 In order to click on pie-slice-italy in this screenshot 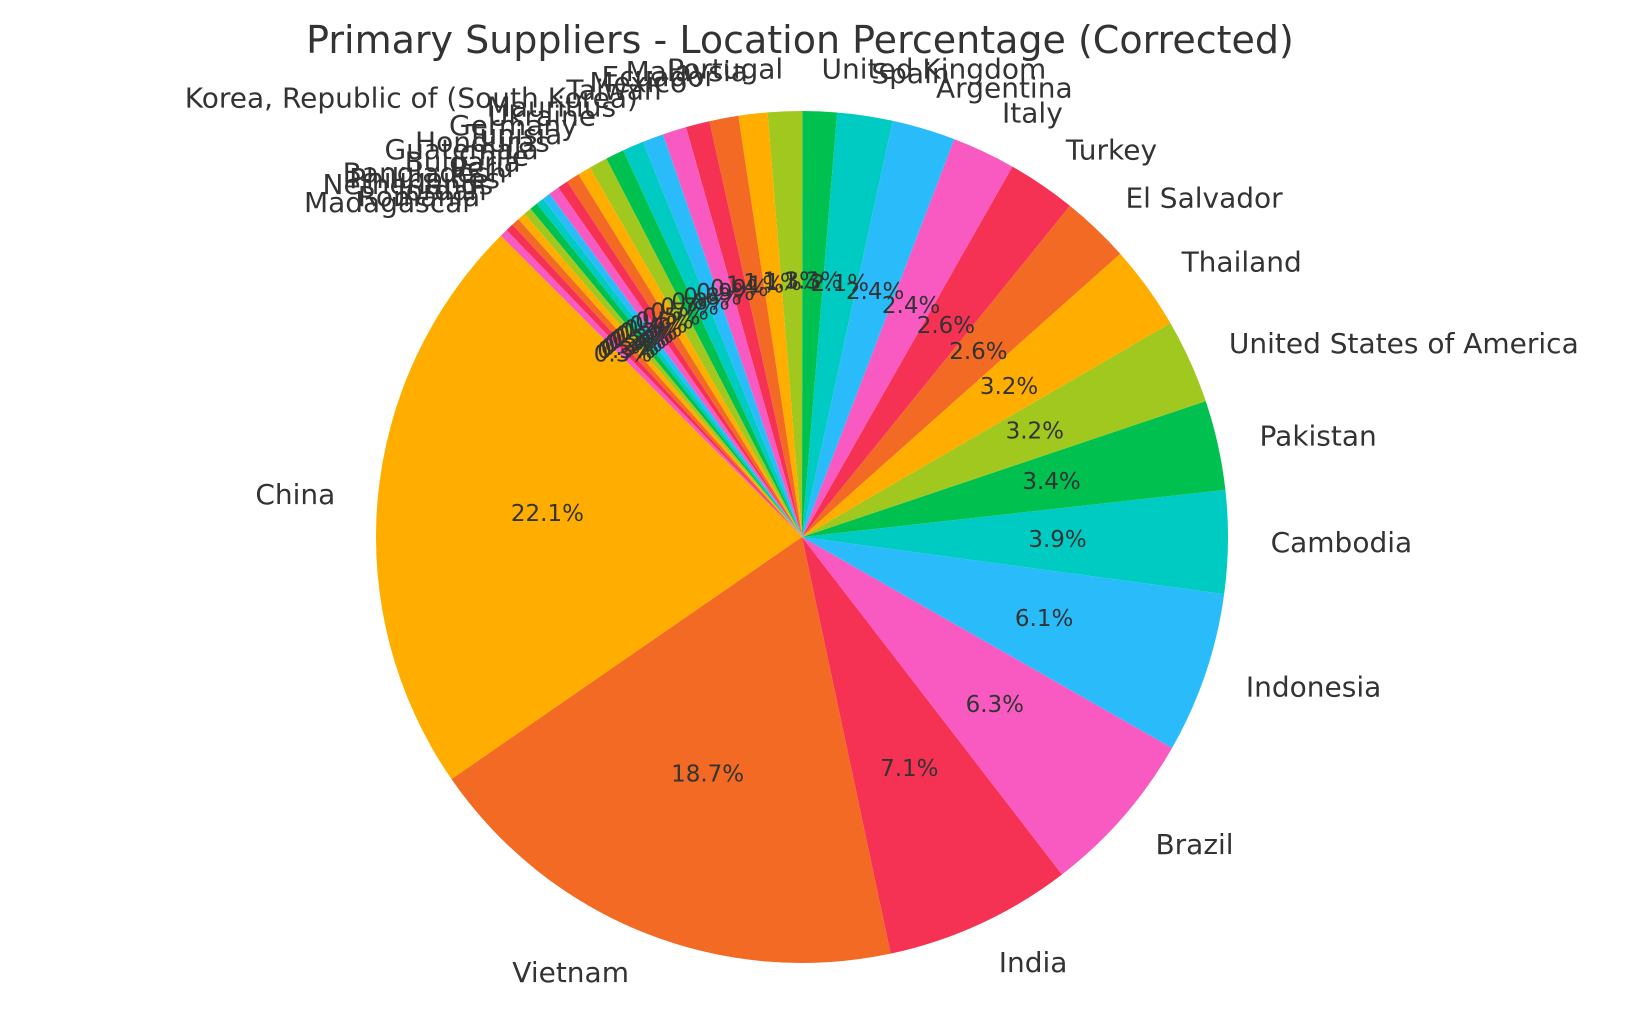, I will do `click(907, 338)`.